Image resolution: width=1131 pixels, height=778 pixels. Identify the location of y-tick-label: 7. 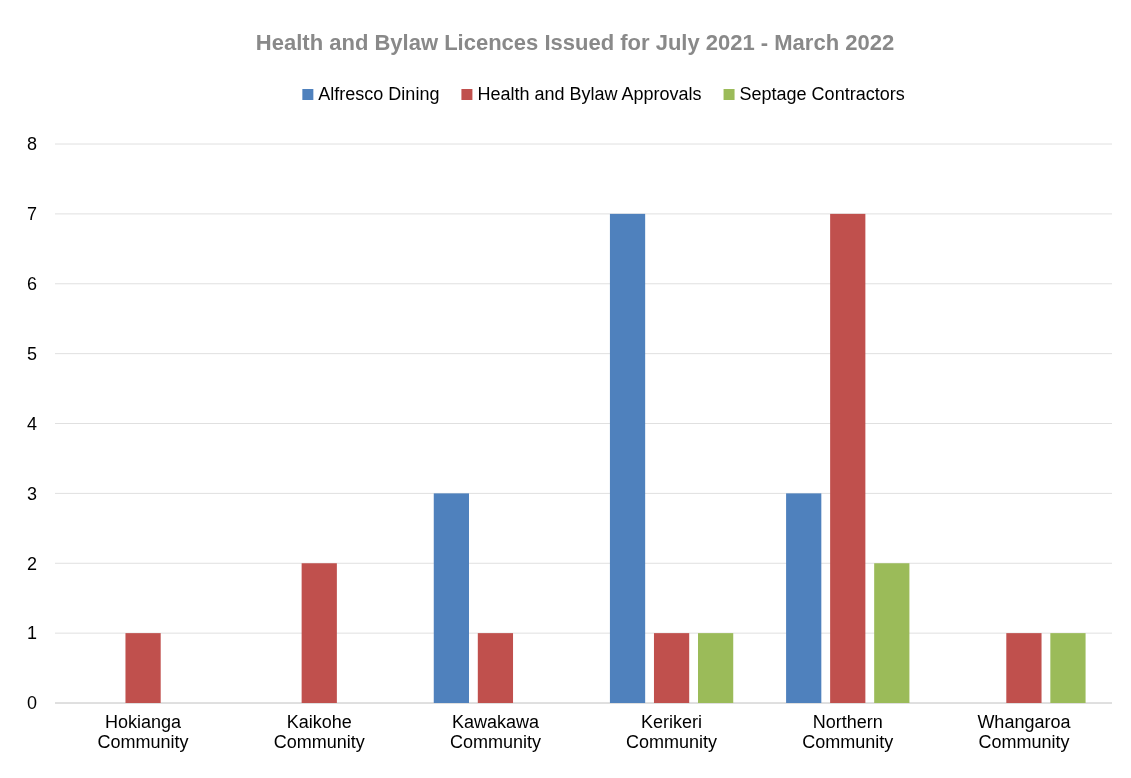
(31, 214).